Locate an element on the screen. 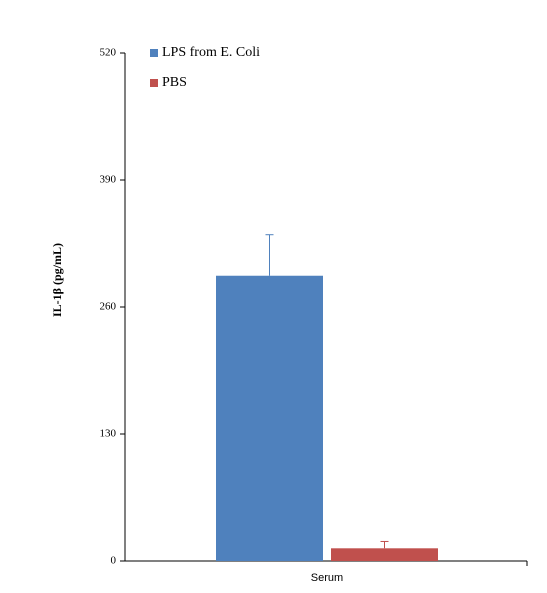  y-tick-label: 130 is located at coordinates (108, 434).